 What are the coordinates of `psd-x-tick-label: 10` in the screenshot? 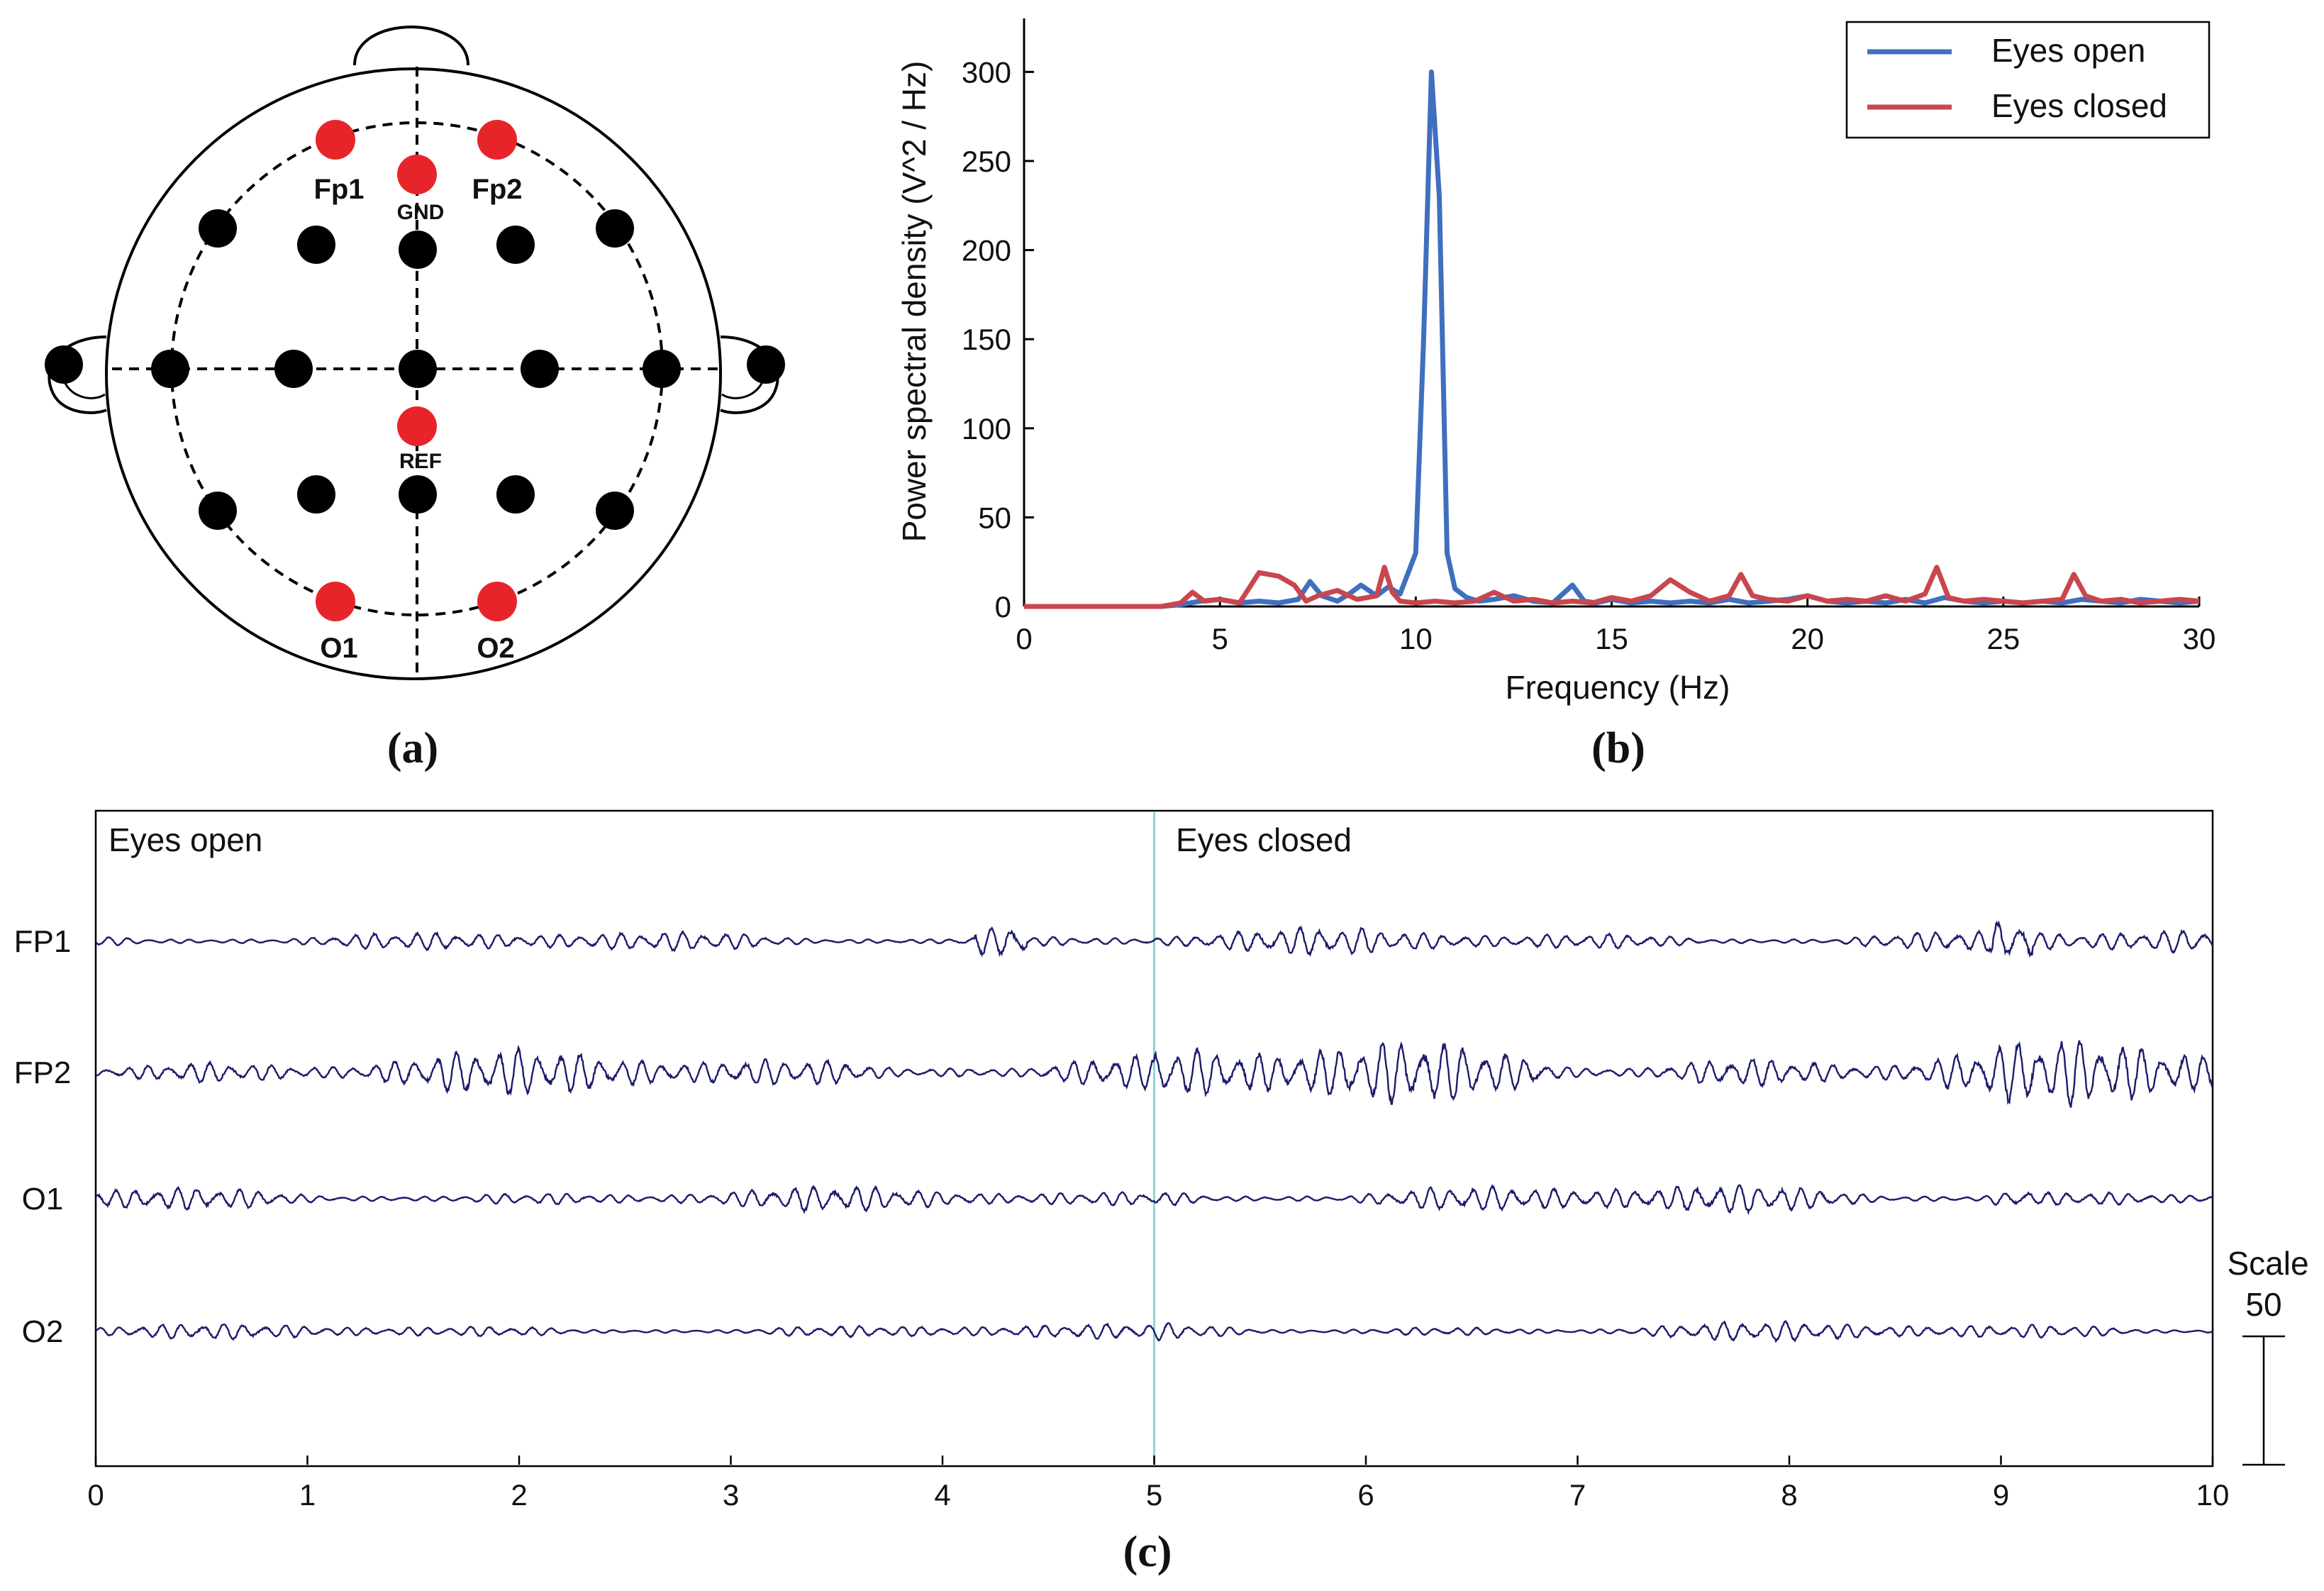 It's located at (1416, 638).